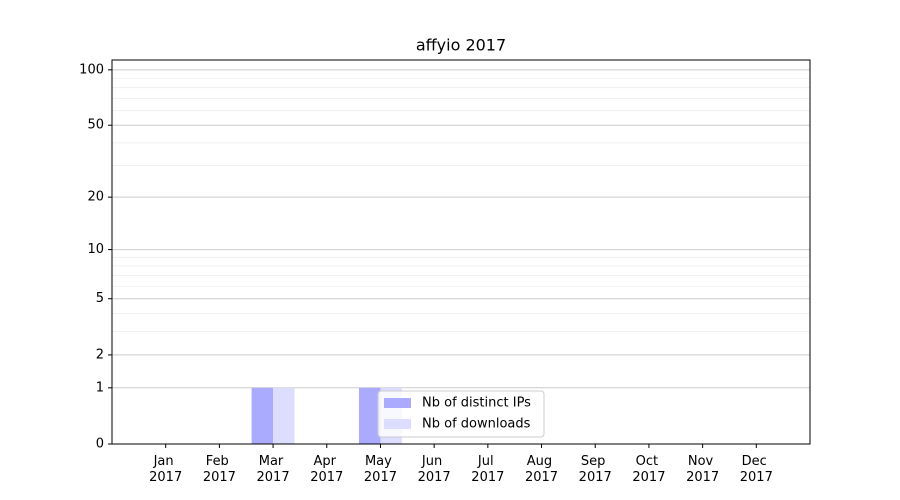  Describe the element at coordinates (100, 387) in the screenshot. I see `y-tick-label: 1` at that location.